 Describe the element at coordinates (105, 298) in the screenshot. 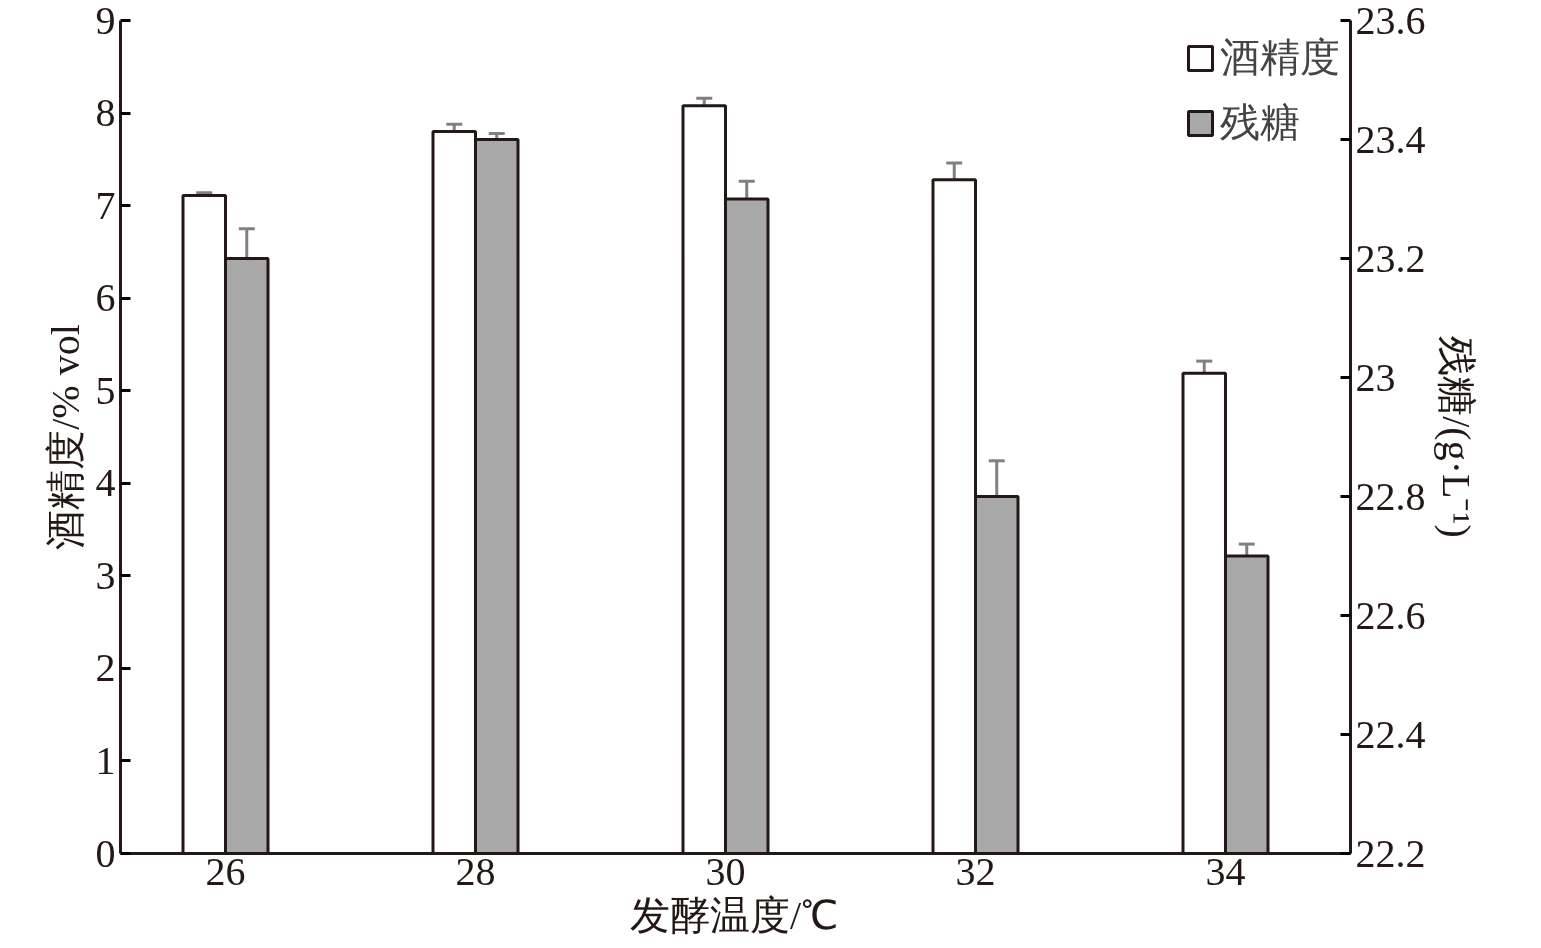

I see `y-tick-label: 6` at that location.